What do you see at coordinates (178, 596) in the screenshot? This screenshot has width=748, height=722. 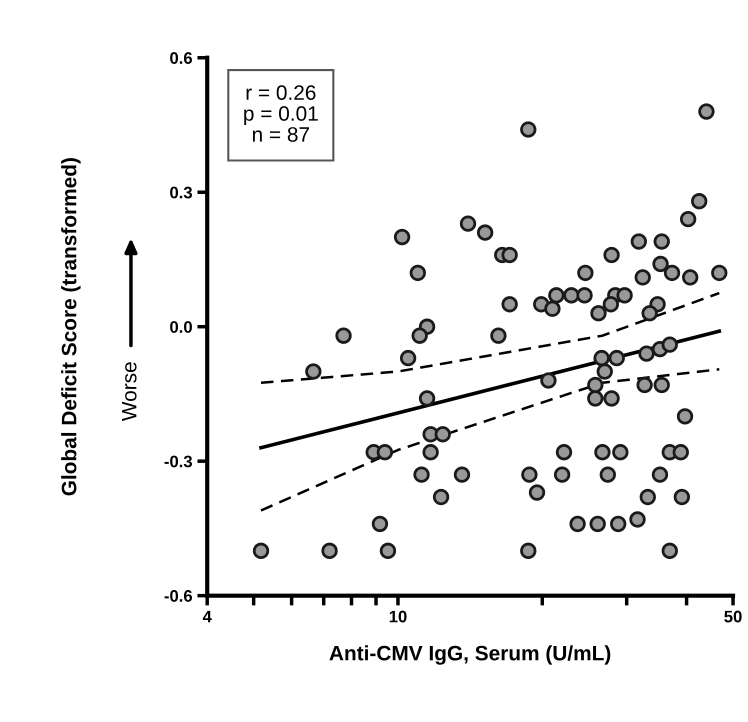 I see `y-tick-label: -0.6` at bounding box center [178, 596].